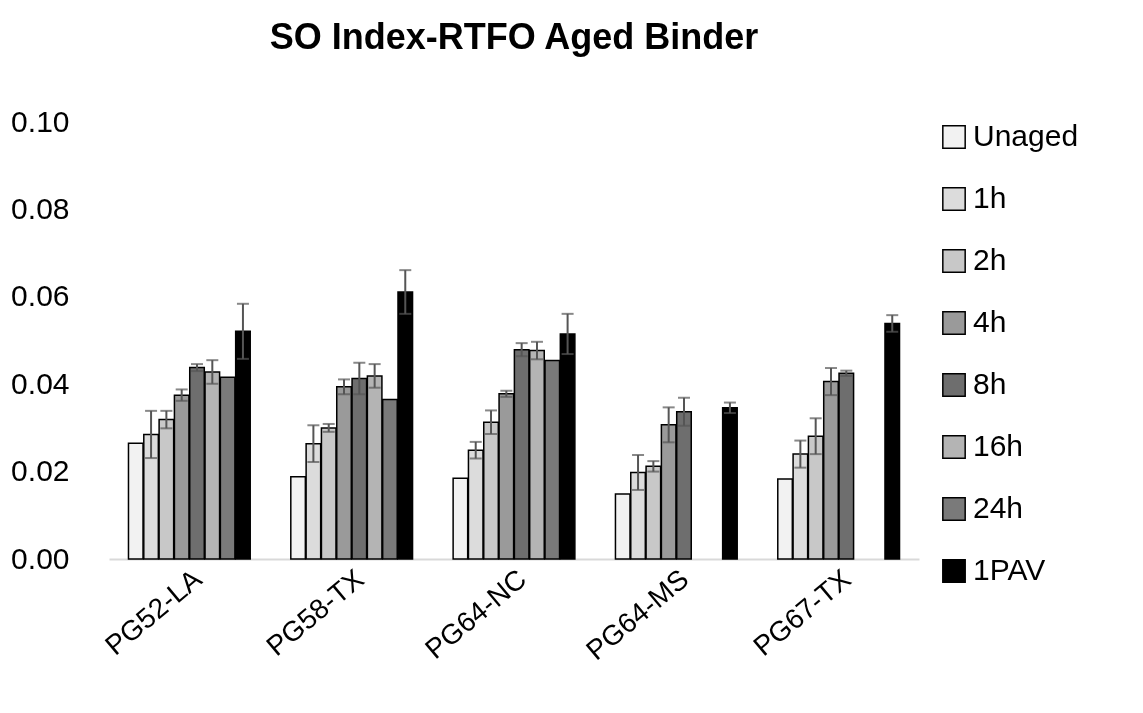 Image resolution: width=1143 pixels, height=713 pixels. What do you see at coordinates (40, 383) in the screenshot?
I see `y-tick-label: 0.04` at bounding box center [40, 383].